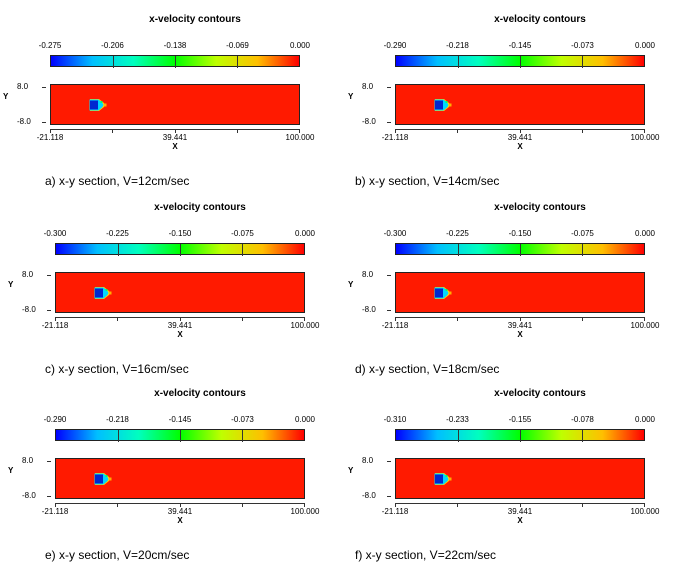 This screenshot has width=692, height=578. What do you see at coordinates (427, 181) in the screenshot?
I see `panel-caption: b) x-y section, V=14cm/sec` at bounding box center [427, 181].